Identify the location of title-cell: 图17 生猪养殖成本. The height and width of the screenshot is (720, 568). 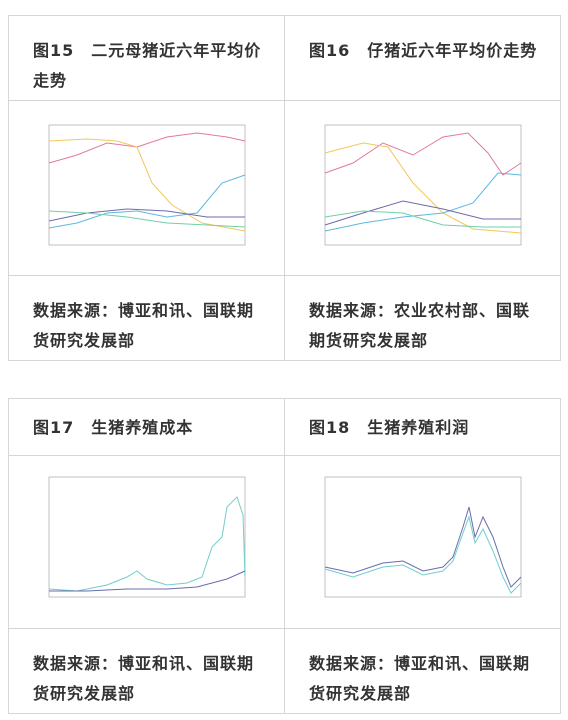
(146, 427).